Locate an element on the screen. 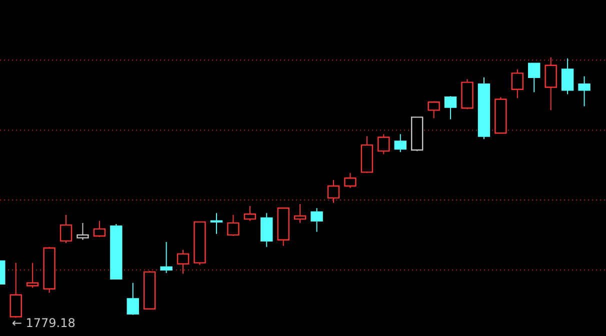 Image resolution: width=606 pixels, height=336 pixels. annotation: ← 1779.18 is located at coordinates (44, 323).